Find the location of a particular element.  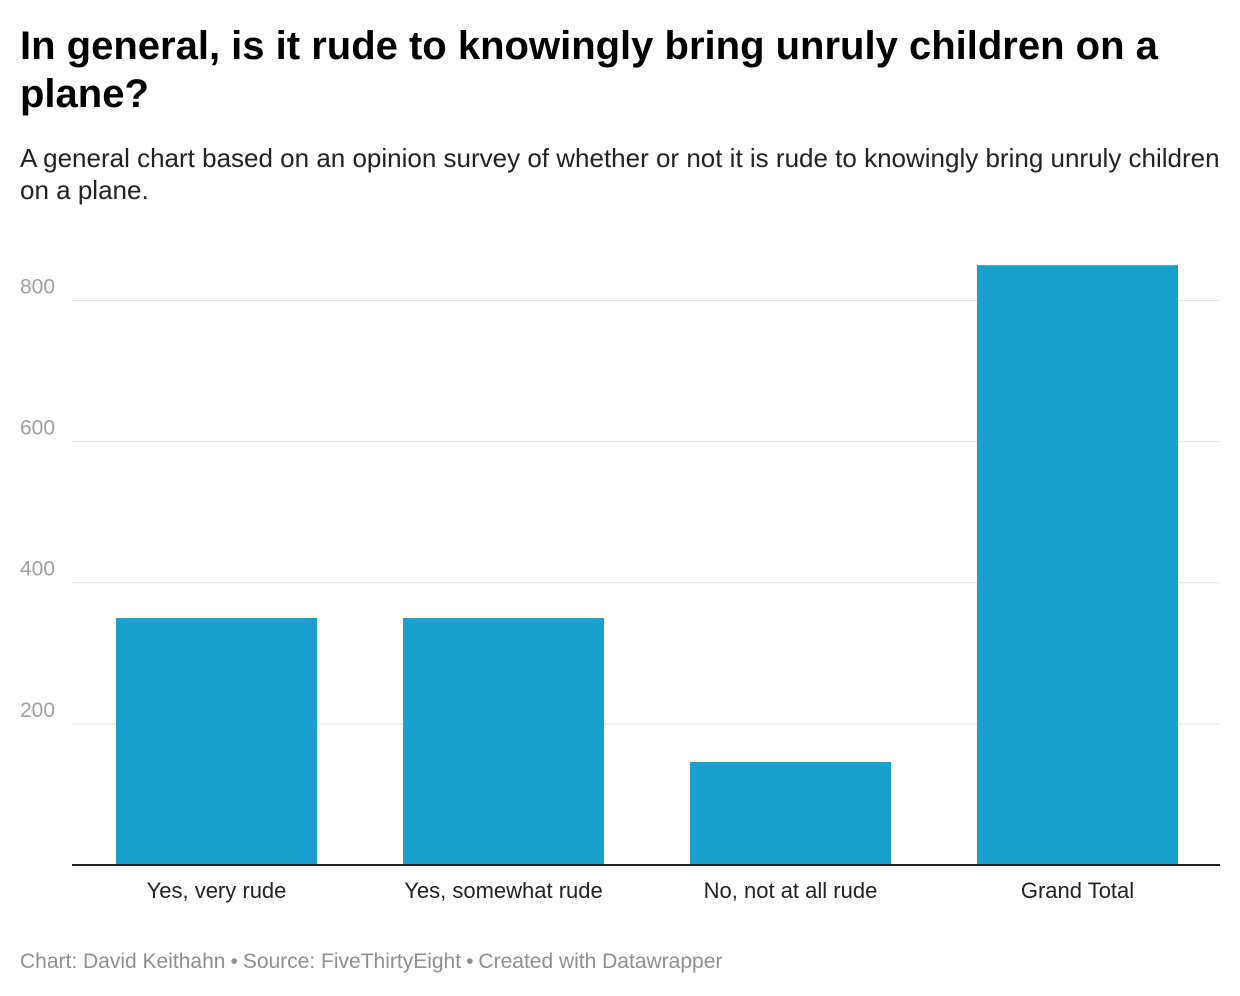

y-tick-label: 200 is located at coordinates (37, 710).